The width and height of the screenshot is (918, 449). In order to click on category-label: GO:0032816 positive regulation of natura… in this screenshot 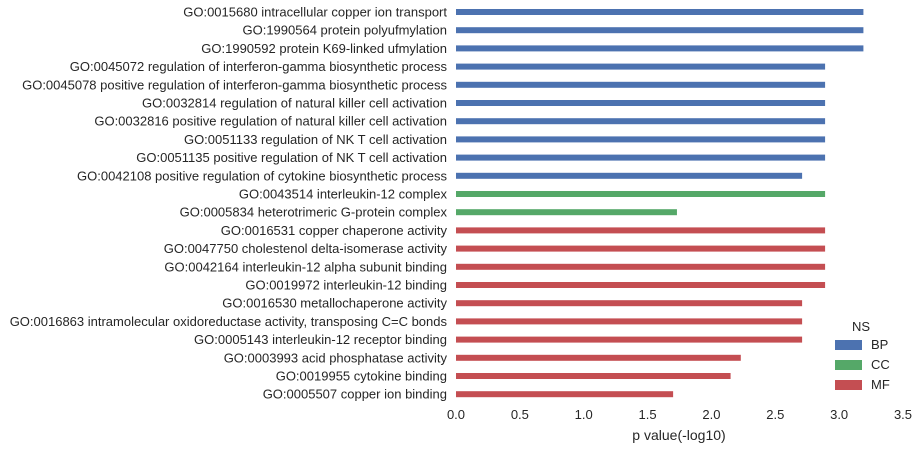, I will do `click(270, 121)`.